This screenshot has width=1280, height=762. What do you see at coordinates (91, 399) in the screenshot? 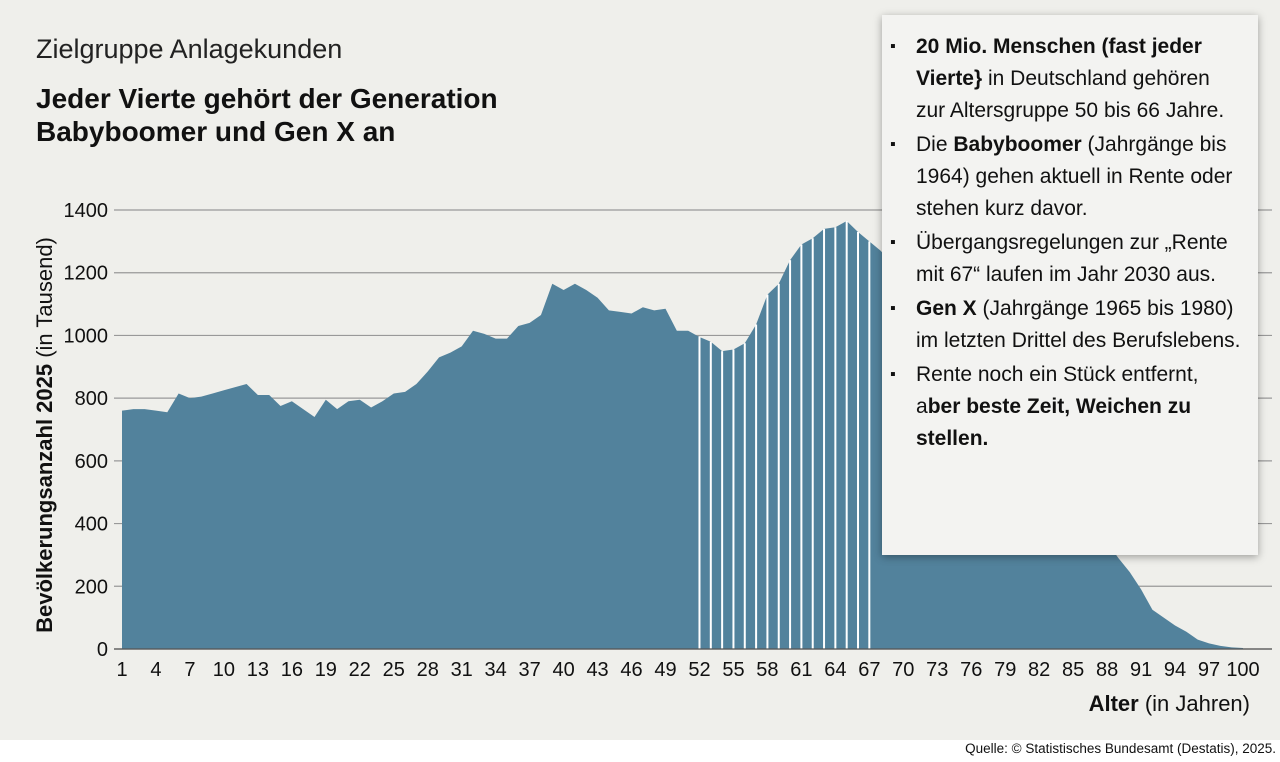
I see `y-tick-label: 800` at bounding box center [91, 399].